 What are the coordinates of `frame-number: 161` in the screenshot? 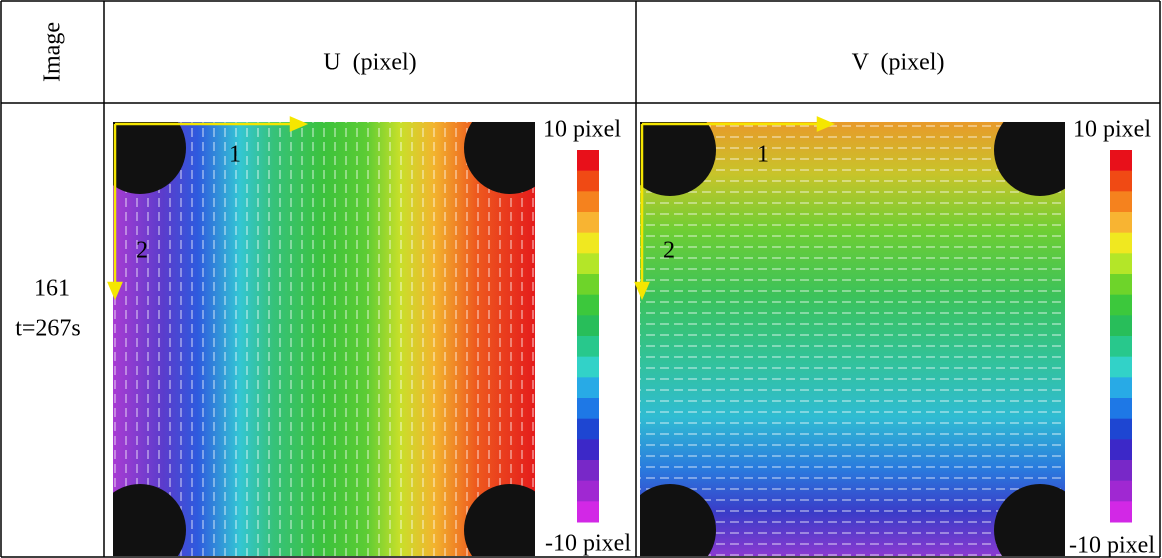 It's located at (52, 289).